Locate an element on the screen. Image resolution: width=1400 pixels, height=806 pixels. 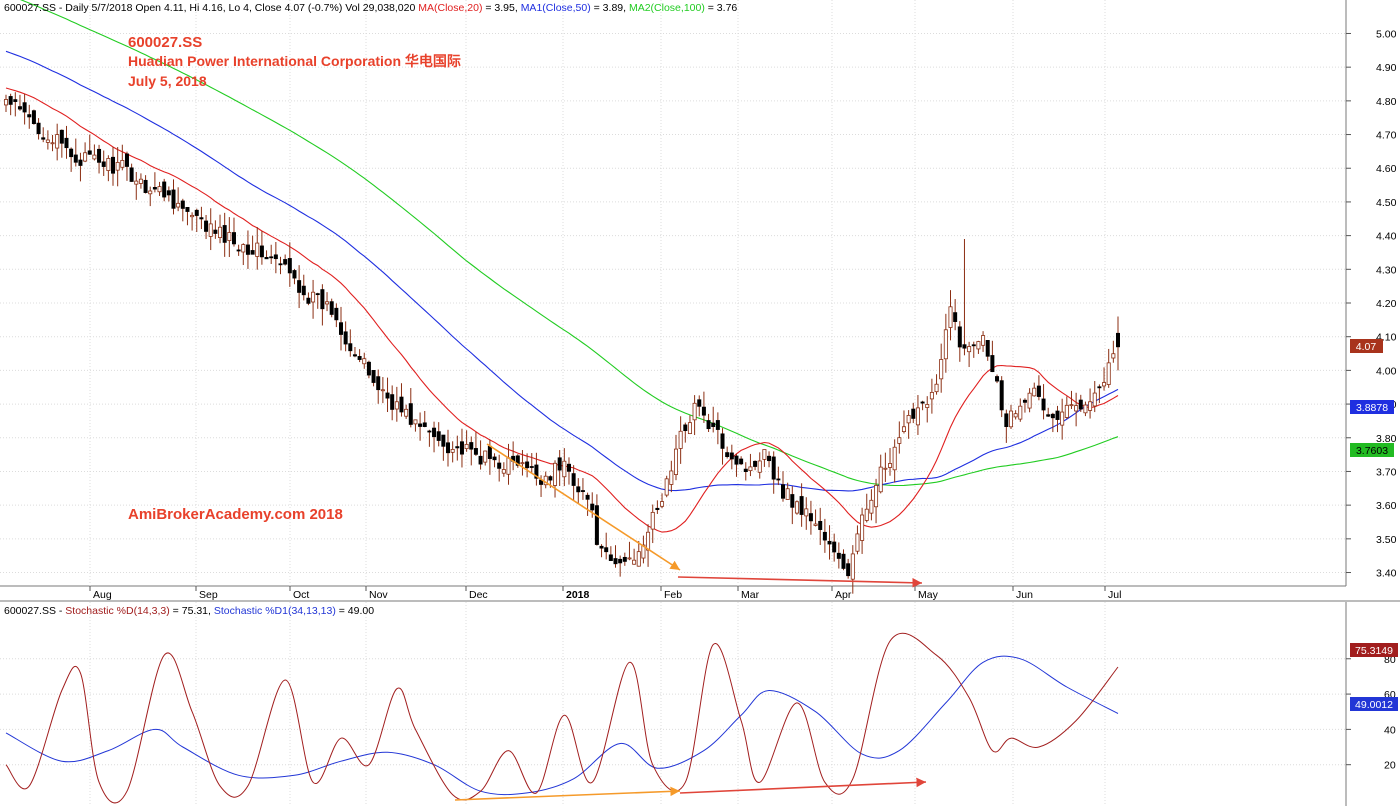
annotation-date: July 5, 2018 is located at coordinates (167, 81).